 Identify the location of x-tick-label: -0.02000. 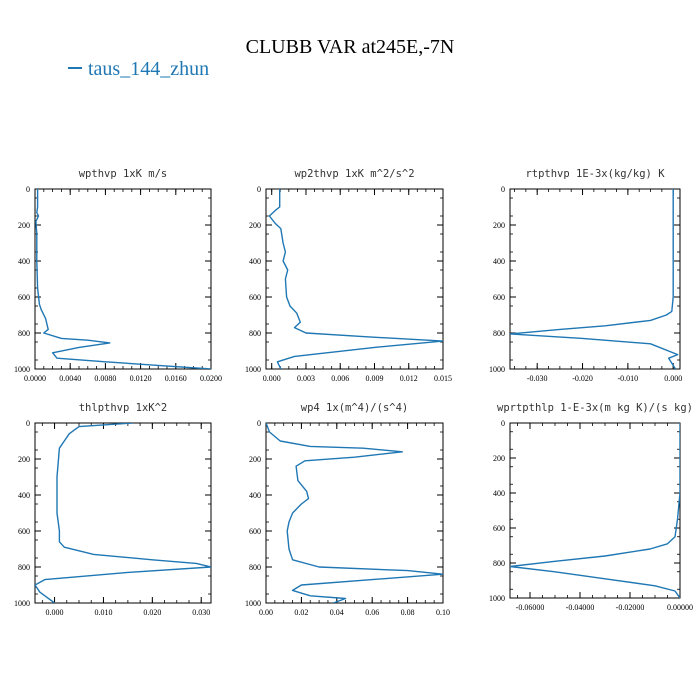
(630, 607).